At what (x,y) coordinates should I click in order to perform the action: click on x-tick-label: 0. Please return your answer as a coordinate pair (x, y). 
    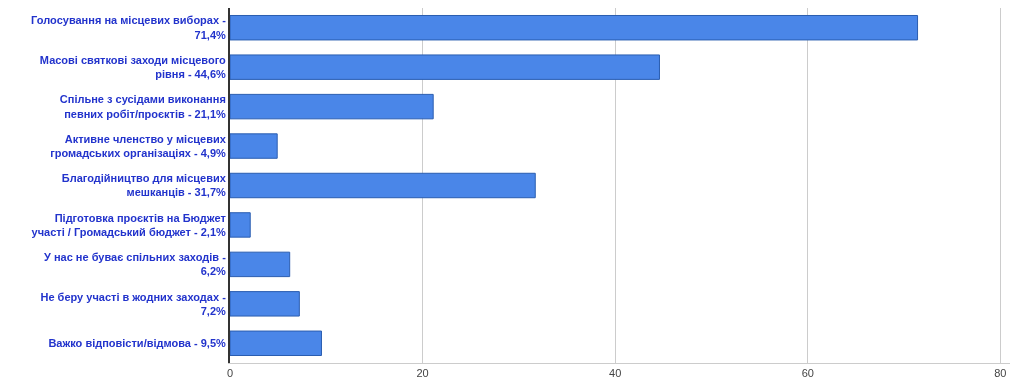
    Looking at the image, I should click on (230, 373).